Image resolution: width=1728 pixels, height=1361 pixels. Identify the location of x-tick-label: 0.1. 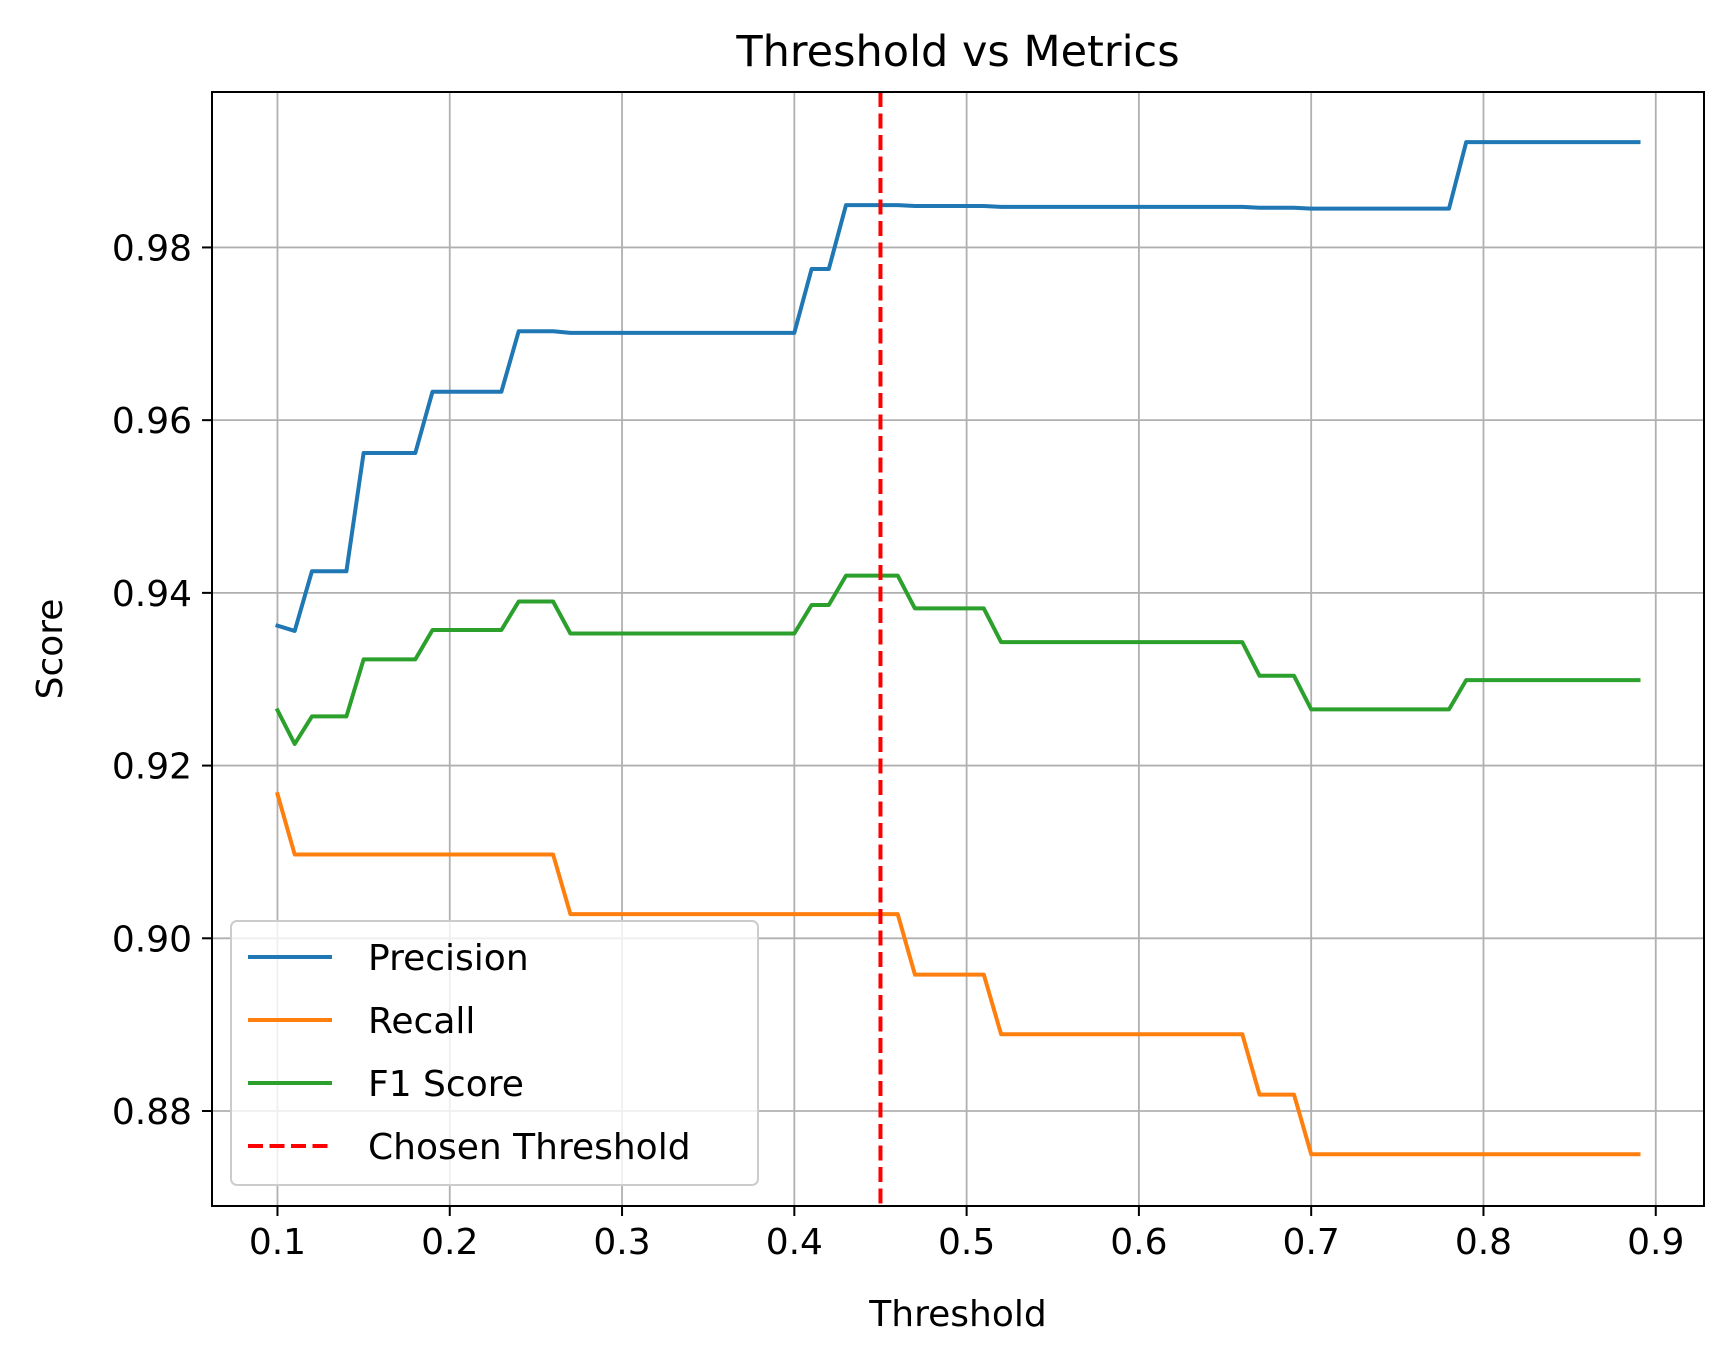
(277, 1242).